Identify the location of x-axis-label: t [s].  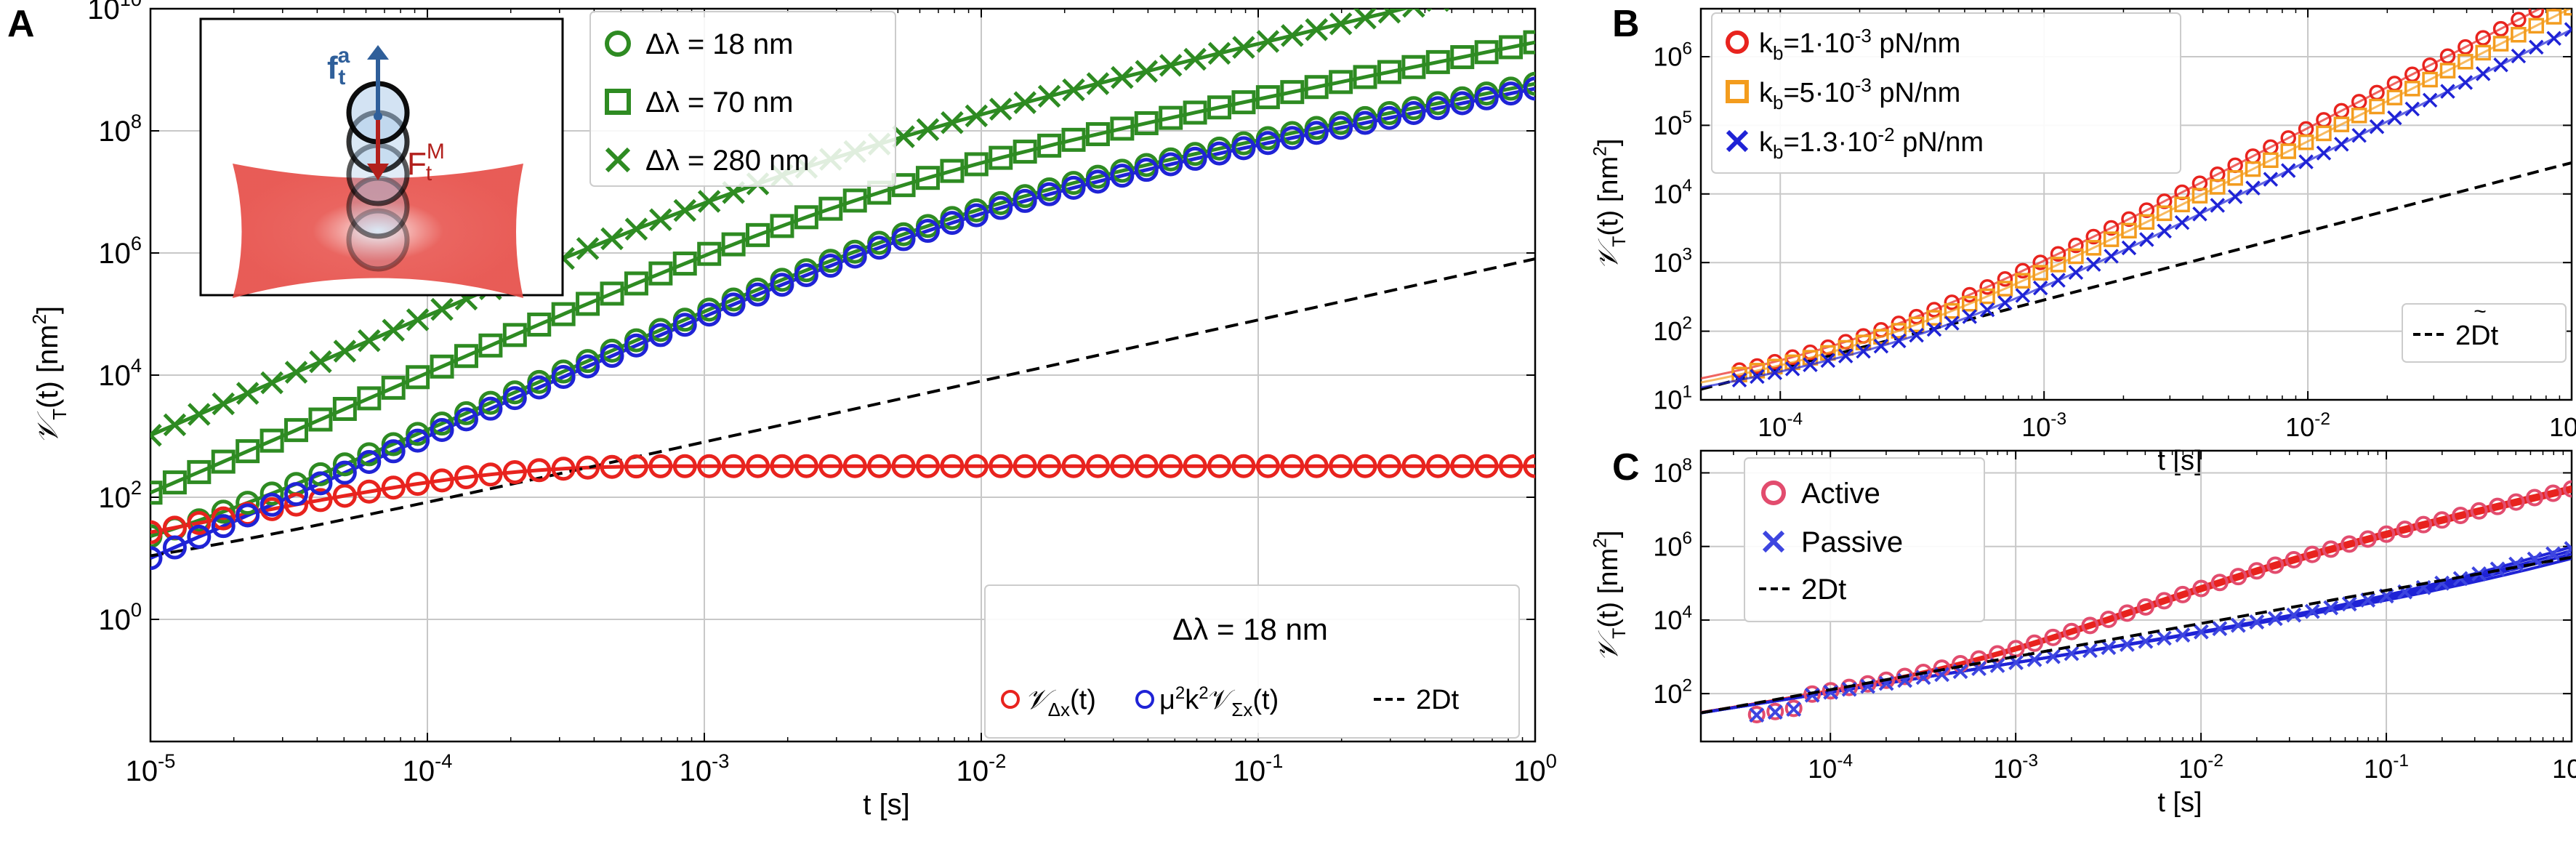
(886, 805).